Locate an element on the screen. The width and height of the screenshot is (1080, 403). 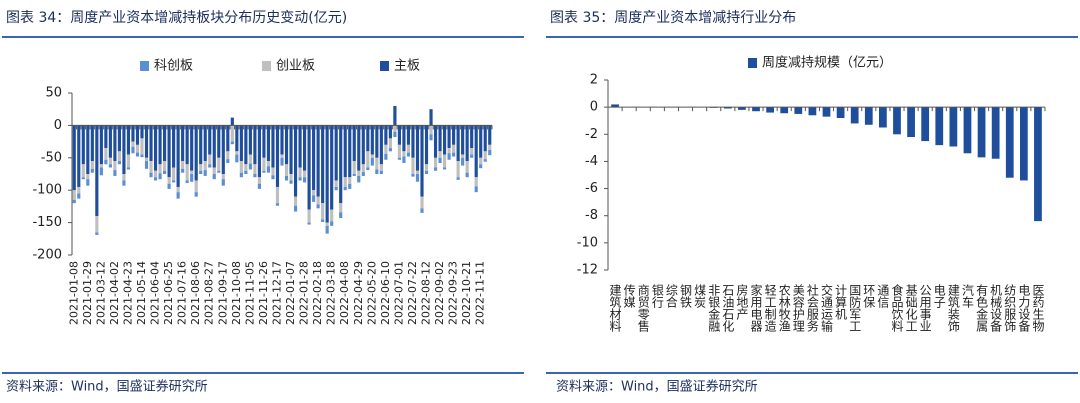
y-tick-label: -10 is located at coordinates (587, 242).